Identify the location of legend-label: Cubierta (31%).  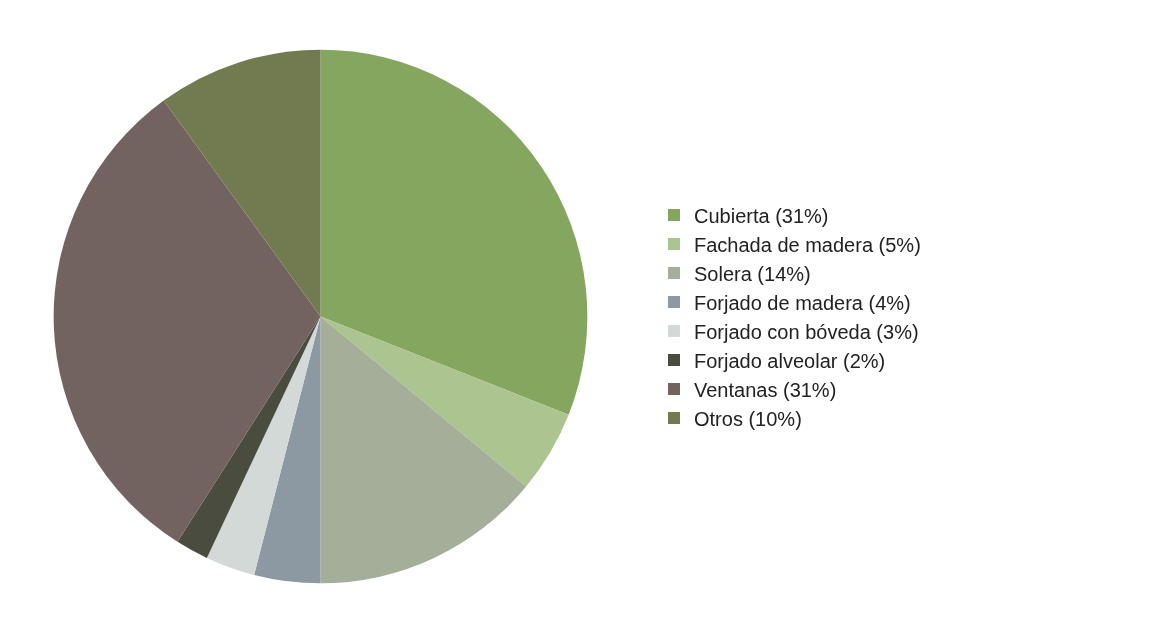
(761, 215).